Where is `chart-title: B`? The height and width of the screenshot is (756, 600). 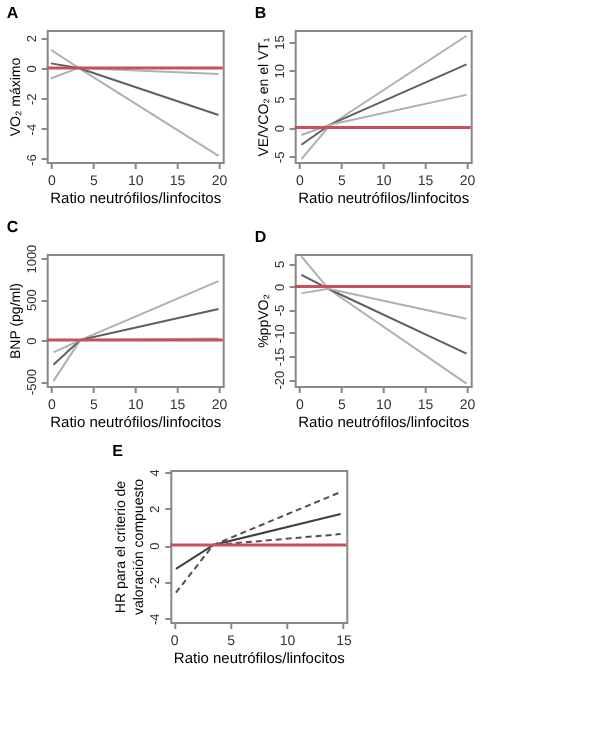 chart-title: B is located at coordinates (260, 13).